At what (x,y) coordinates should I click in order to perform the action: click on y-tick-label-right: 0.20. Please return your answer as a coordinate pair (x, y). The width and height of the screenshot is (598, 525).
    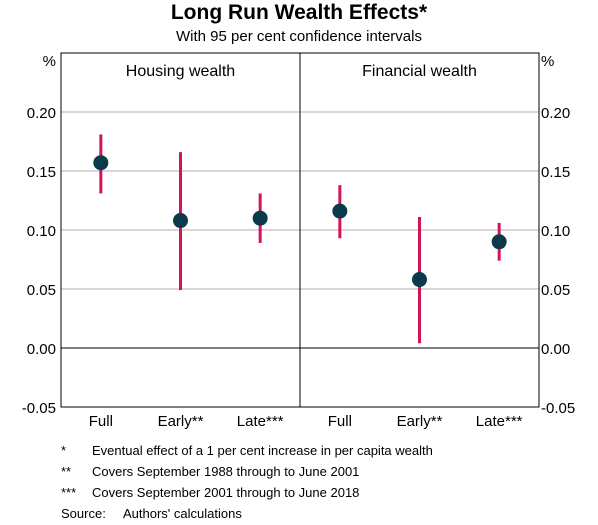
    Looking at the image, I should click on (555, 113).